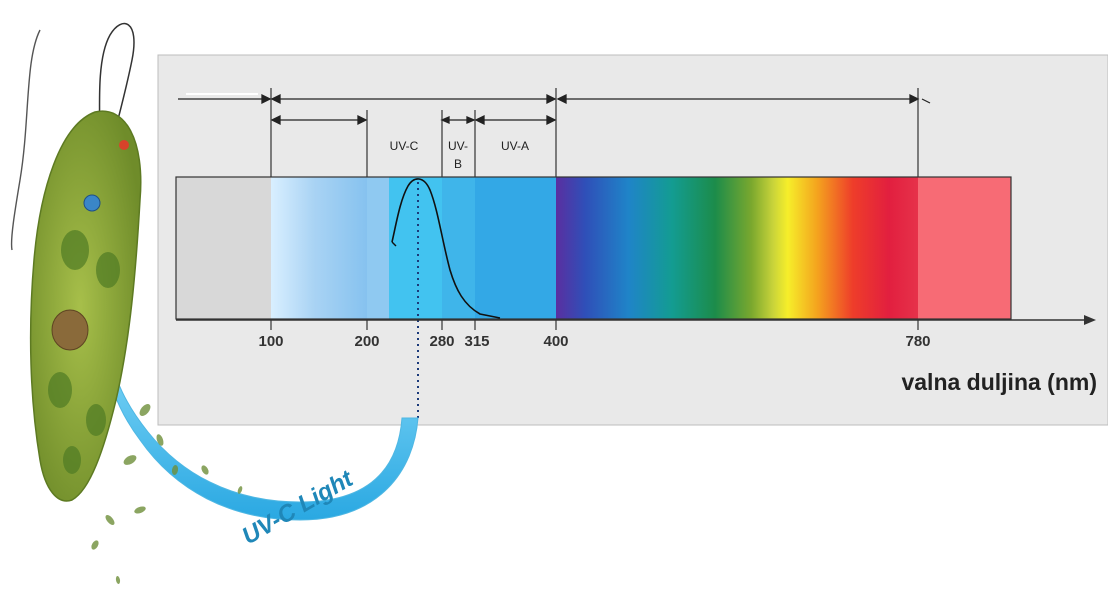  Describe the element at coordinates (917, 341) in the screenshot. I see `tick-label-780: 780` at that location.